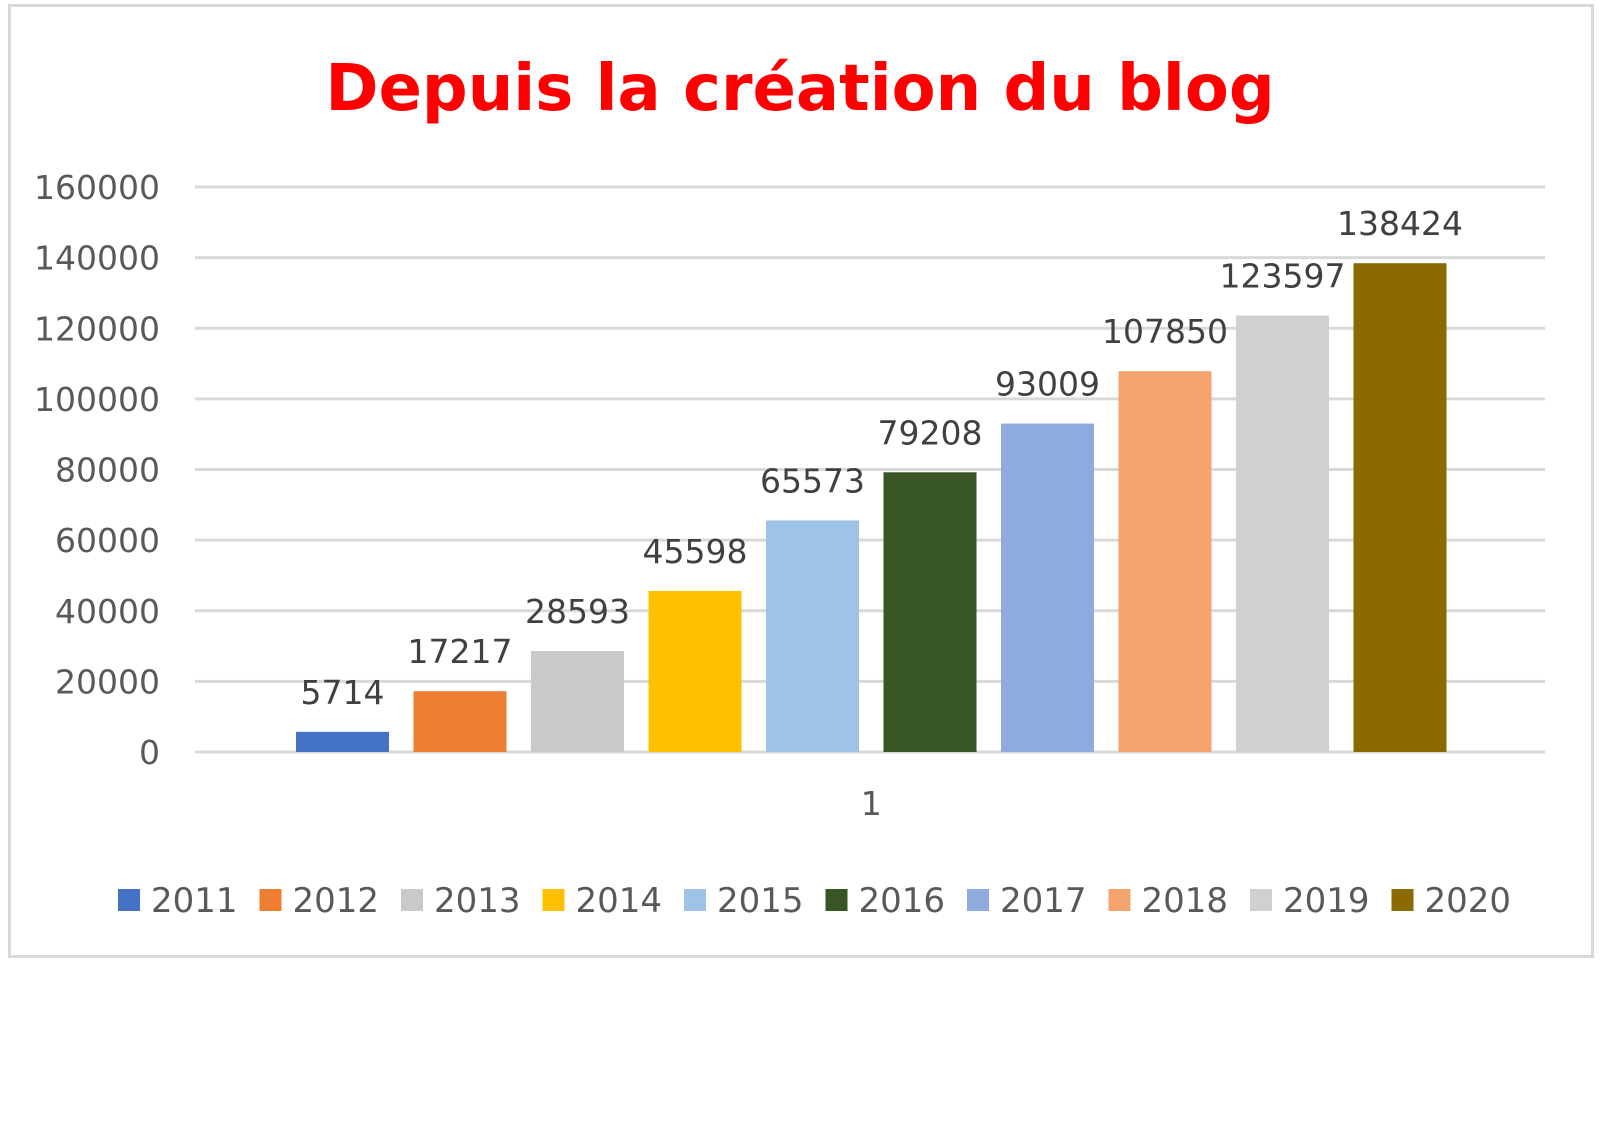  What do you see at coordinates (107, 470) in the screenshot?
I see `y-tick-label: 80000` at bounding box center [107, 470].